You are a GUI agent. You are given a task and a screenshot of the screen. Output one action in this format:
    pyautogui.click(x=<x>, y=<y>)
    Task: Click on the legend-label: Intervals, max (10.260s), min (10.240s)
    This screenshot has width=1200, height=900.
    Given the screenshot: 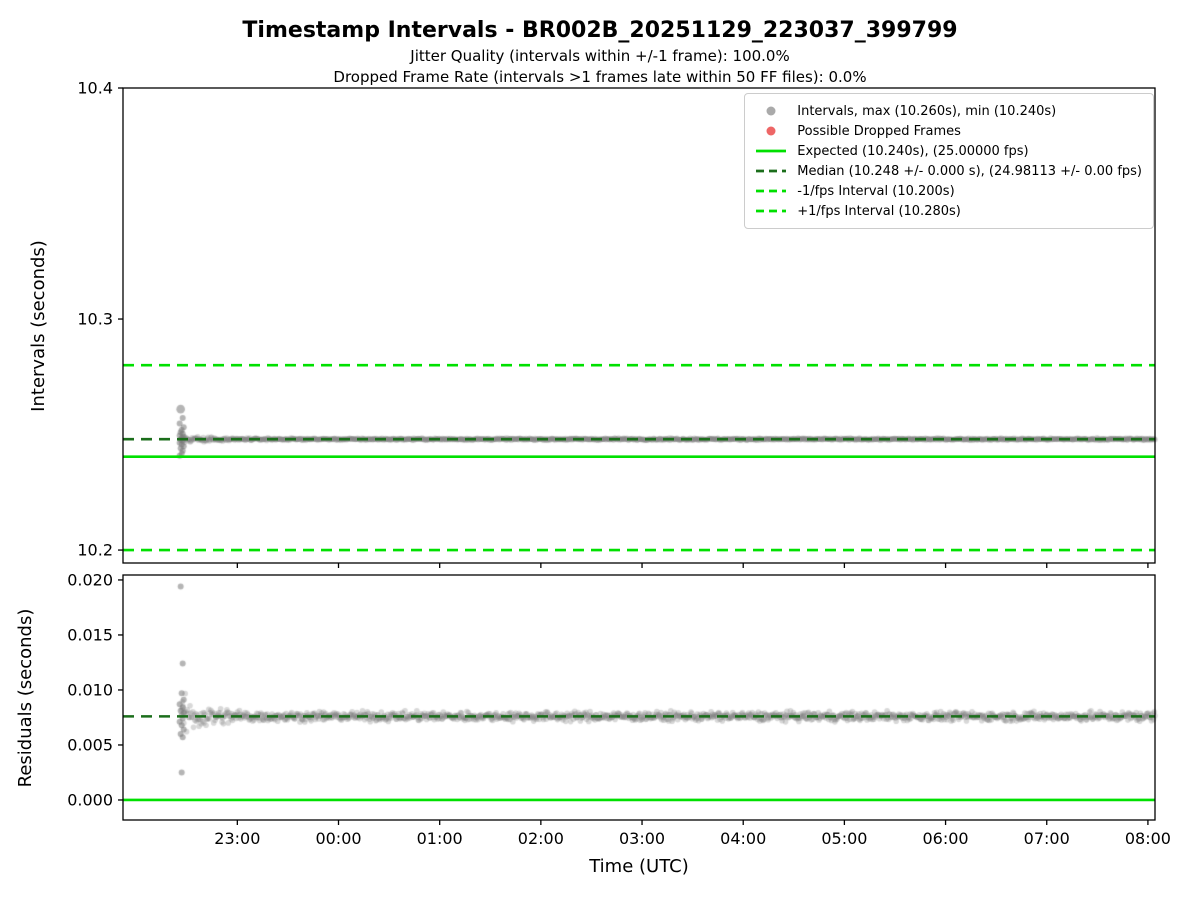 What is the action you would take?
    pyautogui.click(x=927, y=111)
    